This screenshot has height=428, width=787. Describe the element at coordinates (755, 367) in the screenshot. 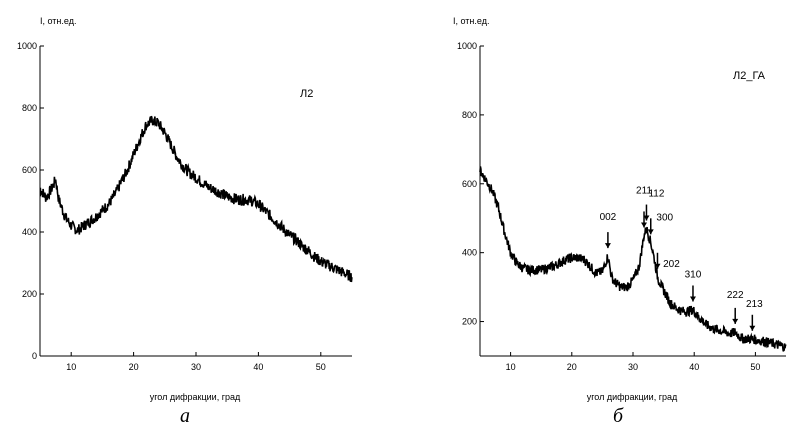

I see `panel-b-x-tick-label: 50` at that location.